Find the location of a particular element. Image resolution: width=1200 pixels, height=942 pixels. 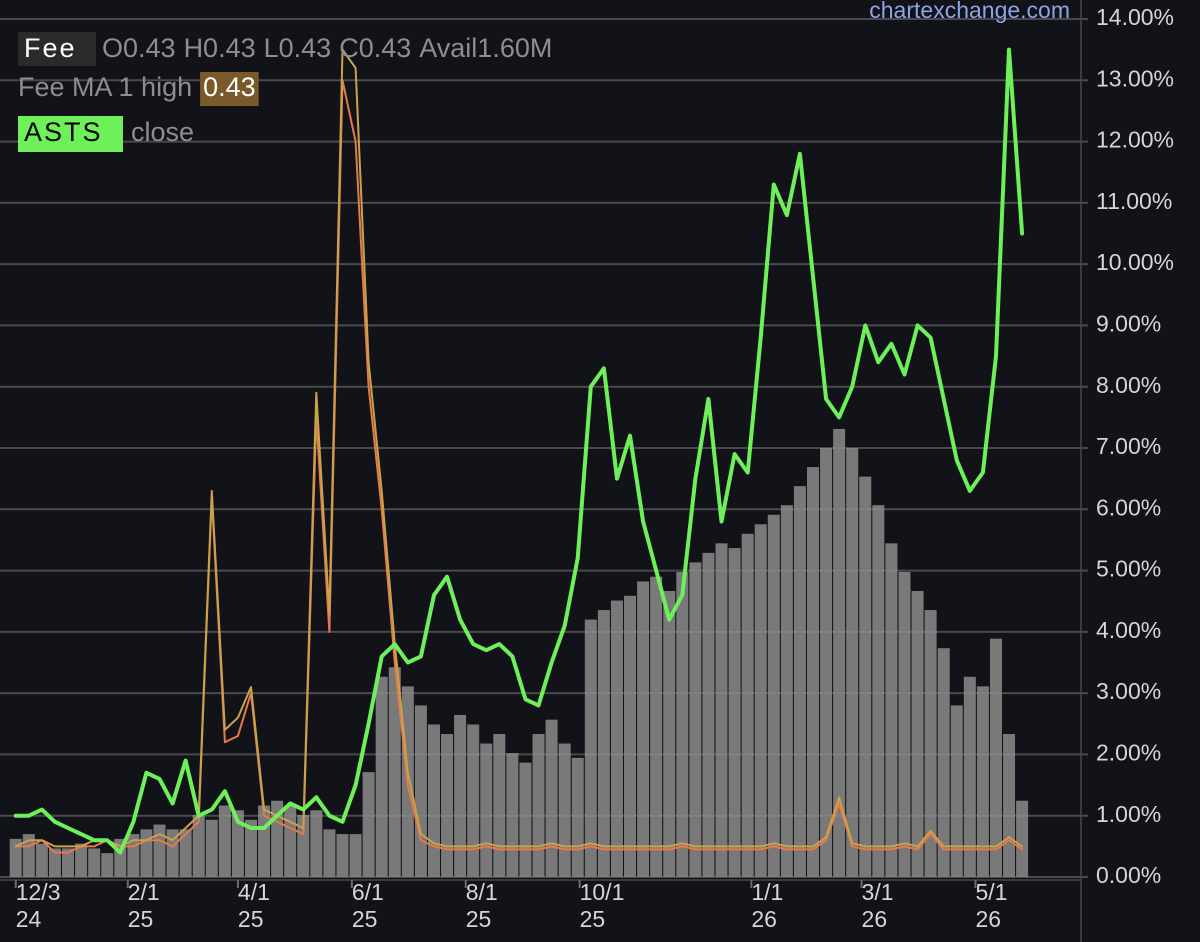

x-tick-label: 4/1 is located at coordinates (254, 892).